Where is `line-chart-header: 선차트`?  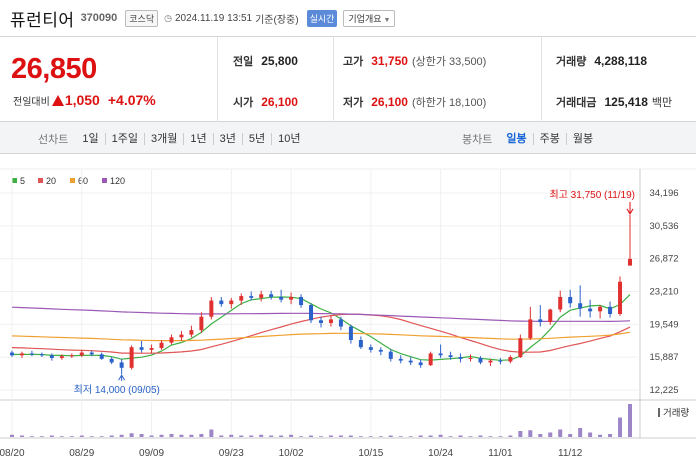 line-chart-header: 선차트 is located at coordinates (53, 140).